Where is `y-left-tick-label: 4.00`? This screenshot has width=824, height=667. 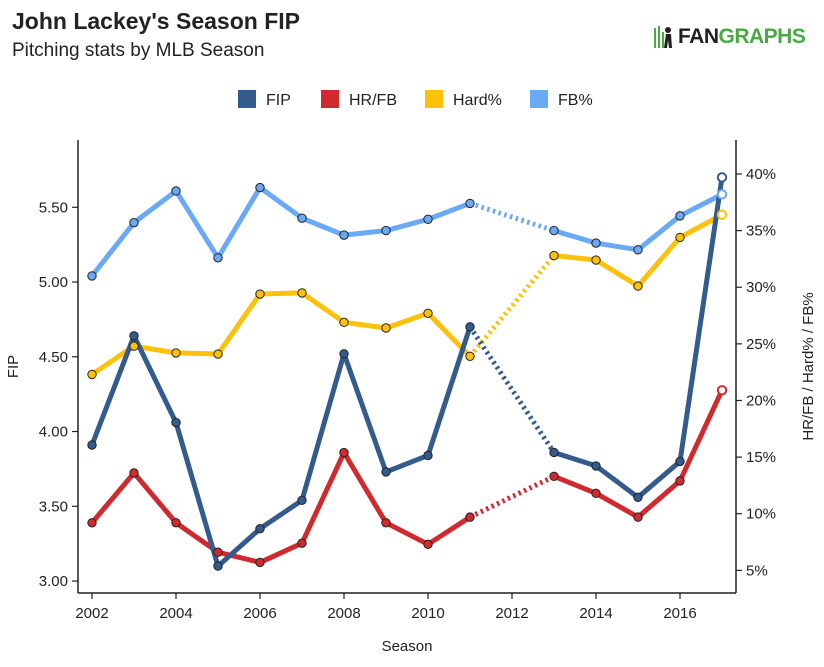
y-left-tick-label: 4.00 is located at coordinates (53, 432).